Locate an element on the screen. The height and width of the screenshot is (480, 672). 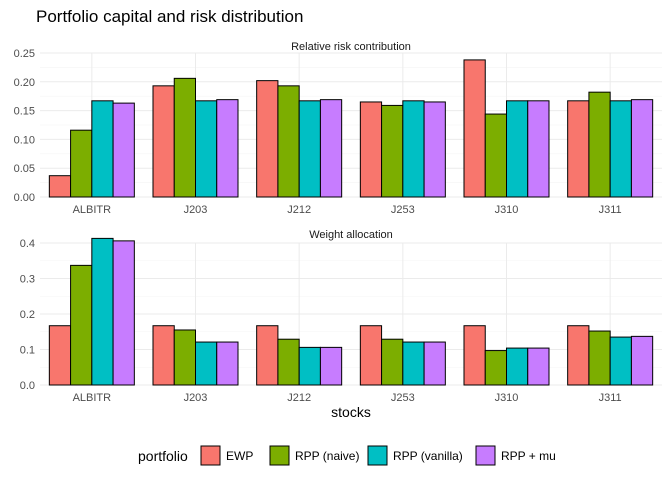
y-tick-label: 0.00 is located at coordinates (24, 198).